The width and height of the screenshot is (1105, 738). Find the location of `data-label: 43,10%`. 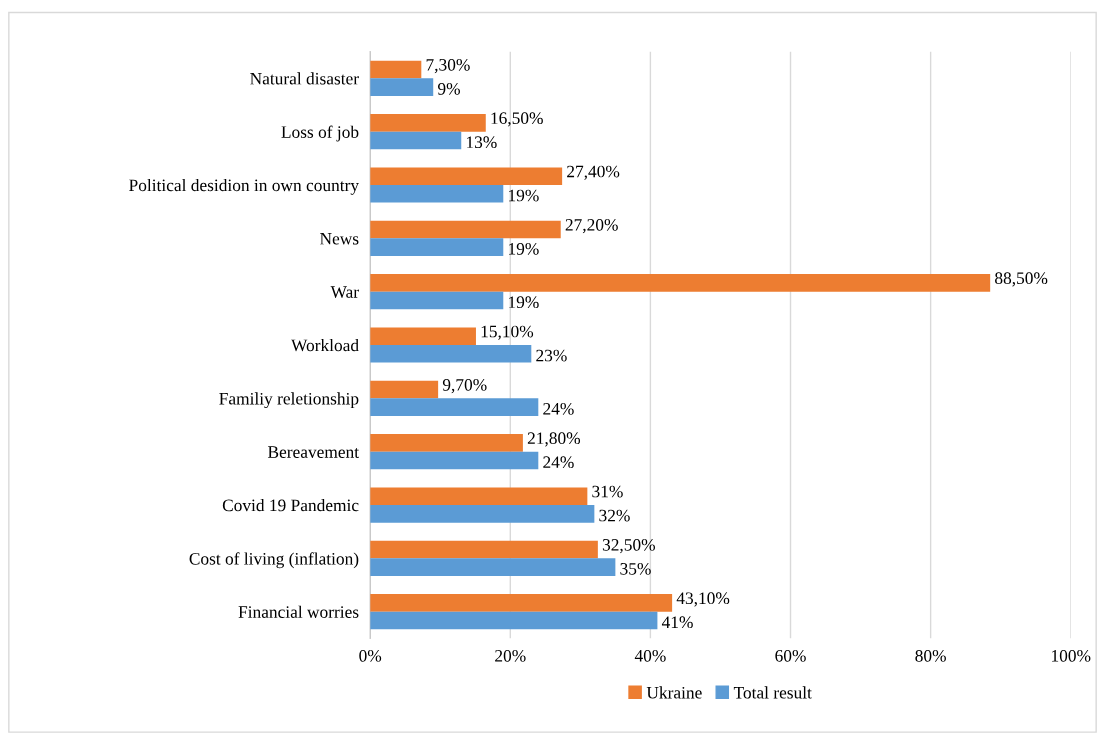

data-label: 43,10% is located at coordinates (703, 599).